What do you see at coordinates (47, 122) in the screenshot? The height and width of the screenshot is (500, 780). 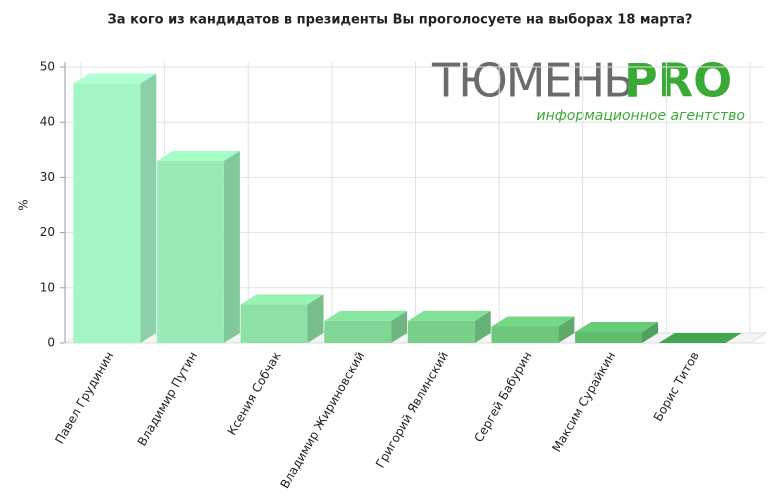 I see `y-tick-label: 40` at bounding box center [47, 122].